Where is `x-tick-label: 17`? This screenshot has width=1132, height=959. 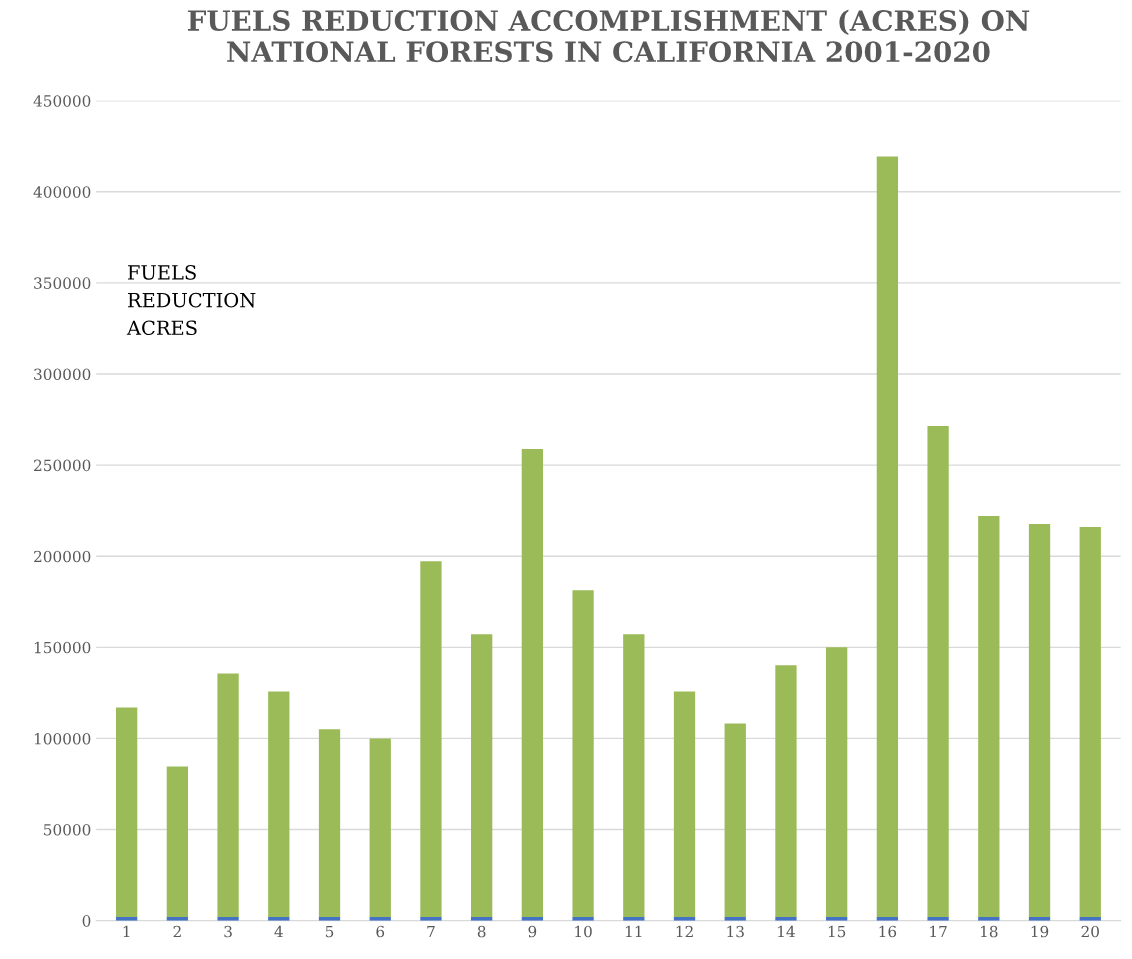 x-tick-label: 17 is located at coordinates (938, 931).